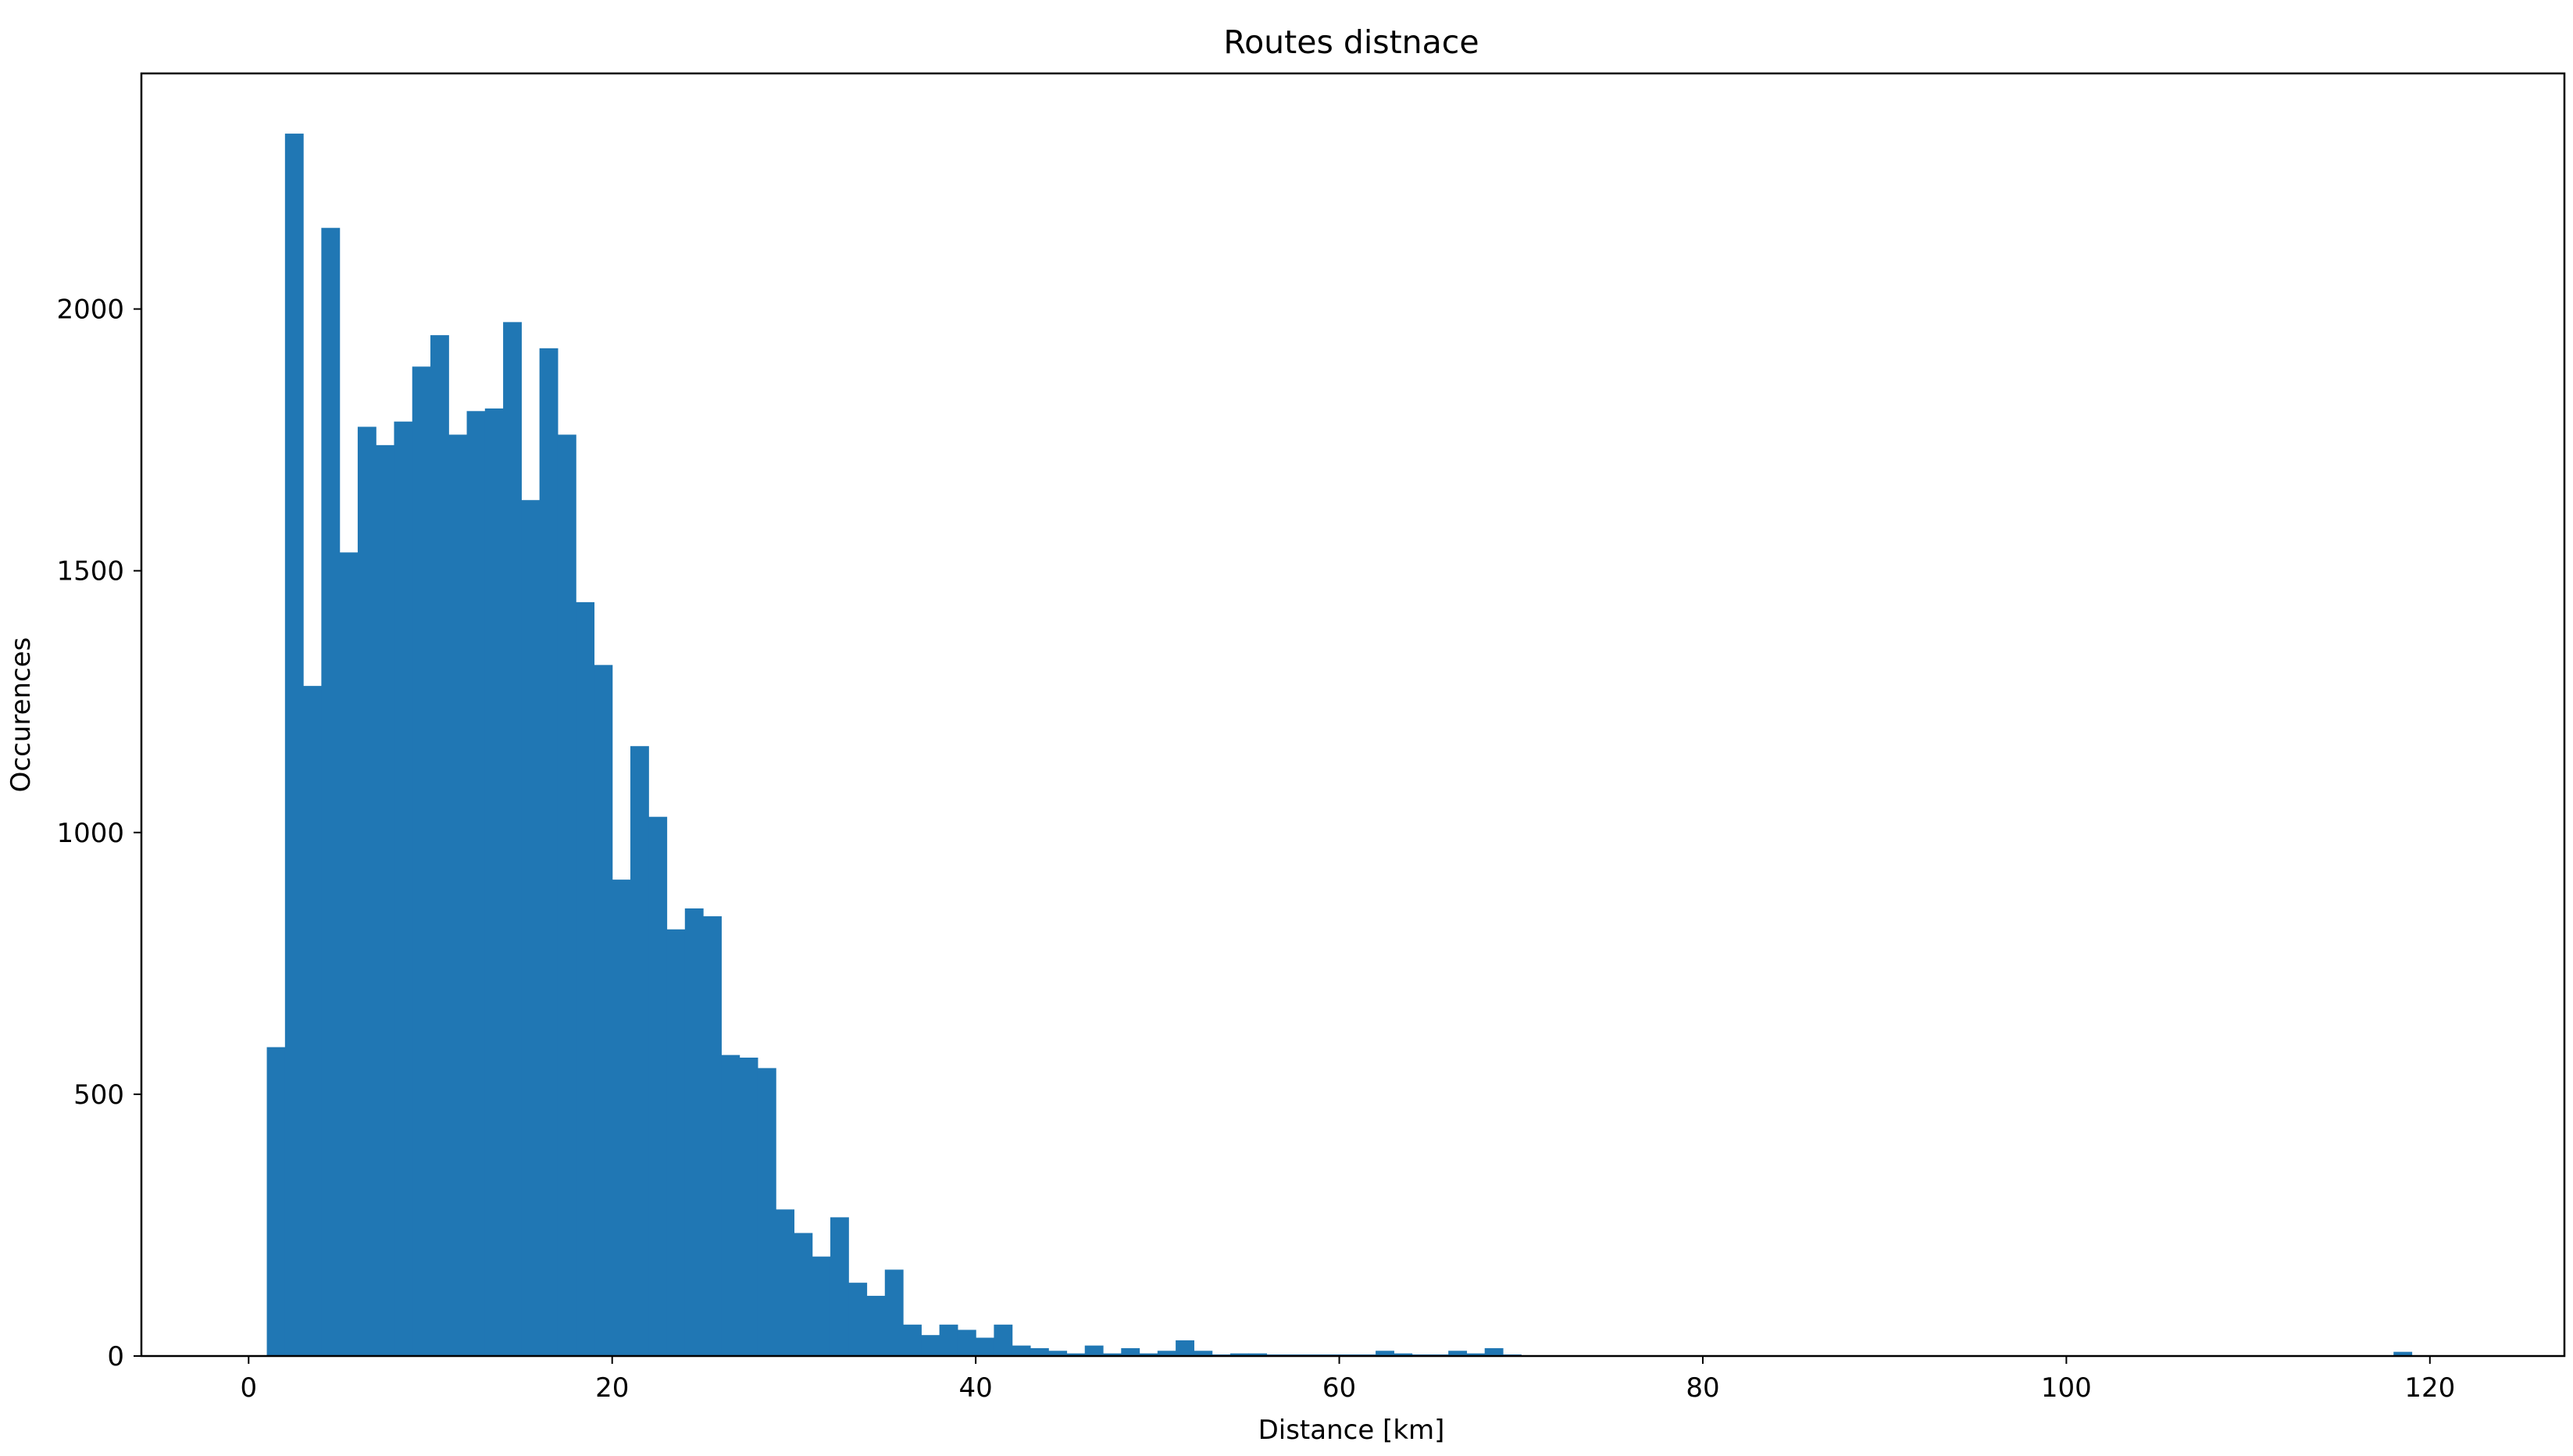 This screenshot has height=1456, width=2573. Describe the element at coordinates (1351, 42) in the screenshot. I see `chart-title: Routes distnace` at that location.